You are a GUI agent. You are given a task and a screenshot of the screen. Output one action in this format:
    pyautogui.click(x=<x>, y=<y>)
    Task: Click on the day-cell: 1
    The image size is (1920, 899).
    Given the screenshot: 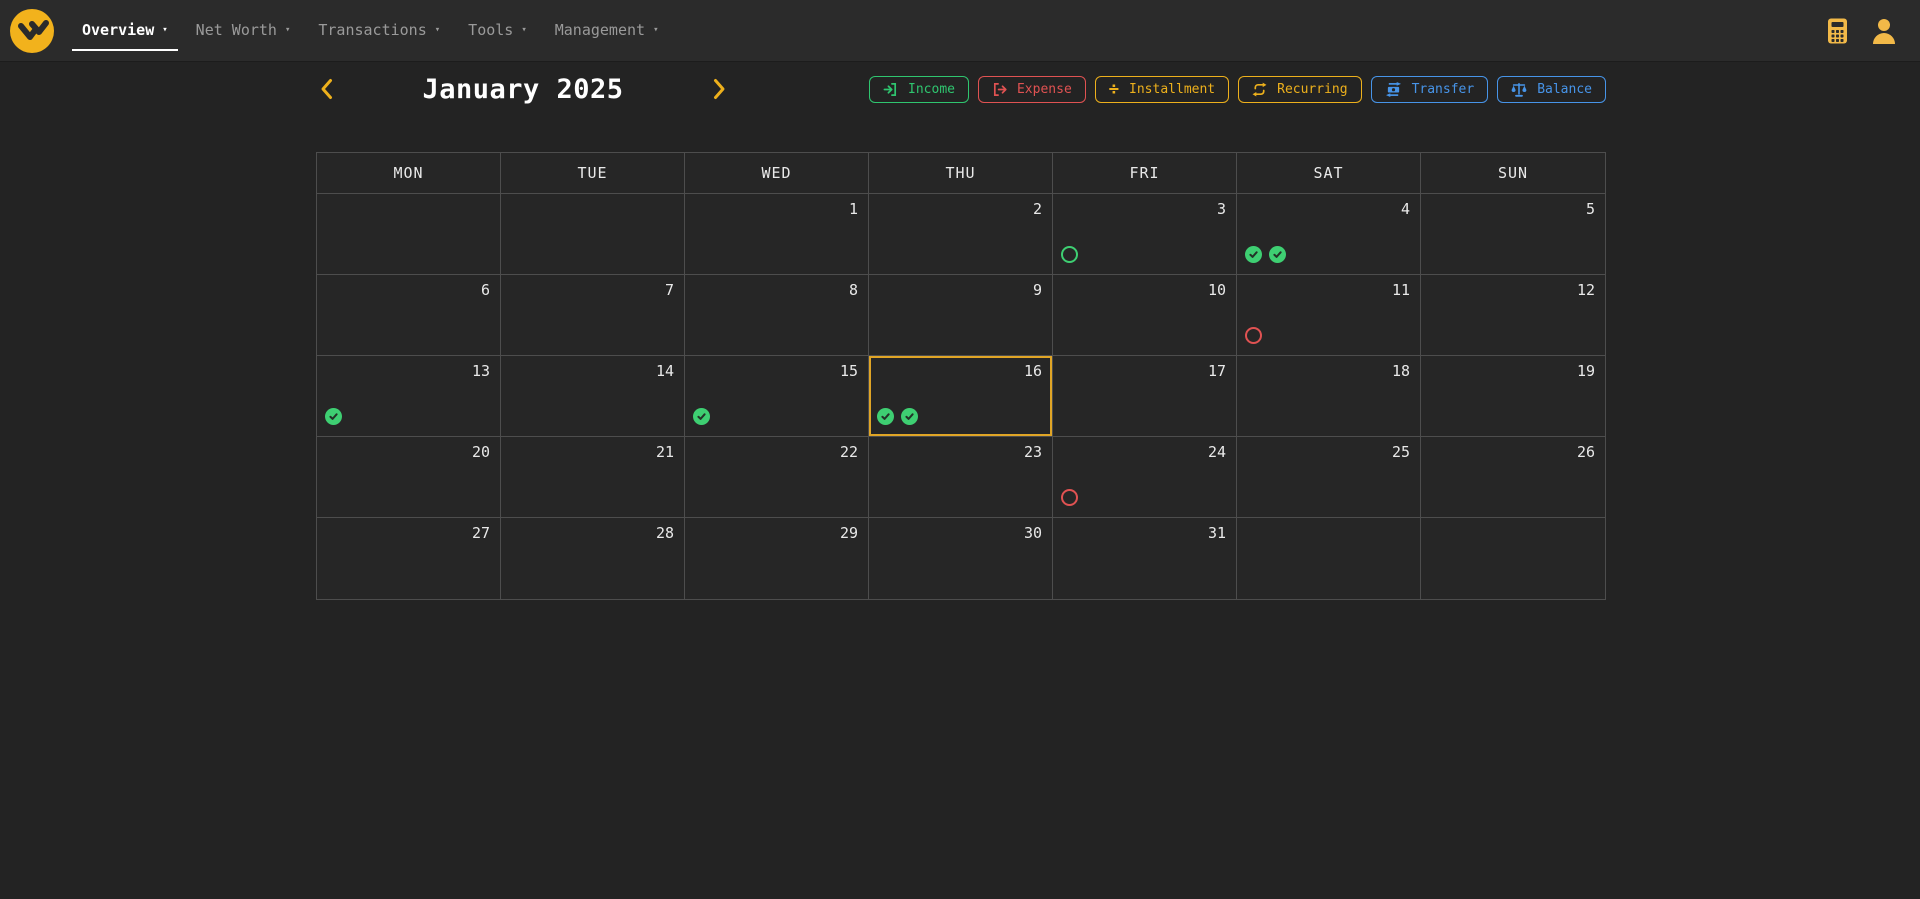 What is the action you would take?
    pyautogui.click(x=777, y=234)
    